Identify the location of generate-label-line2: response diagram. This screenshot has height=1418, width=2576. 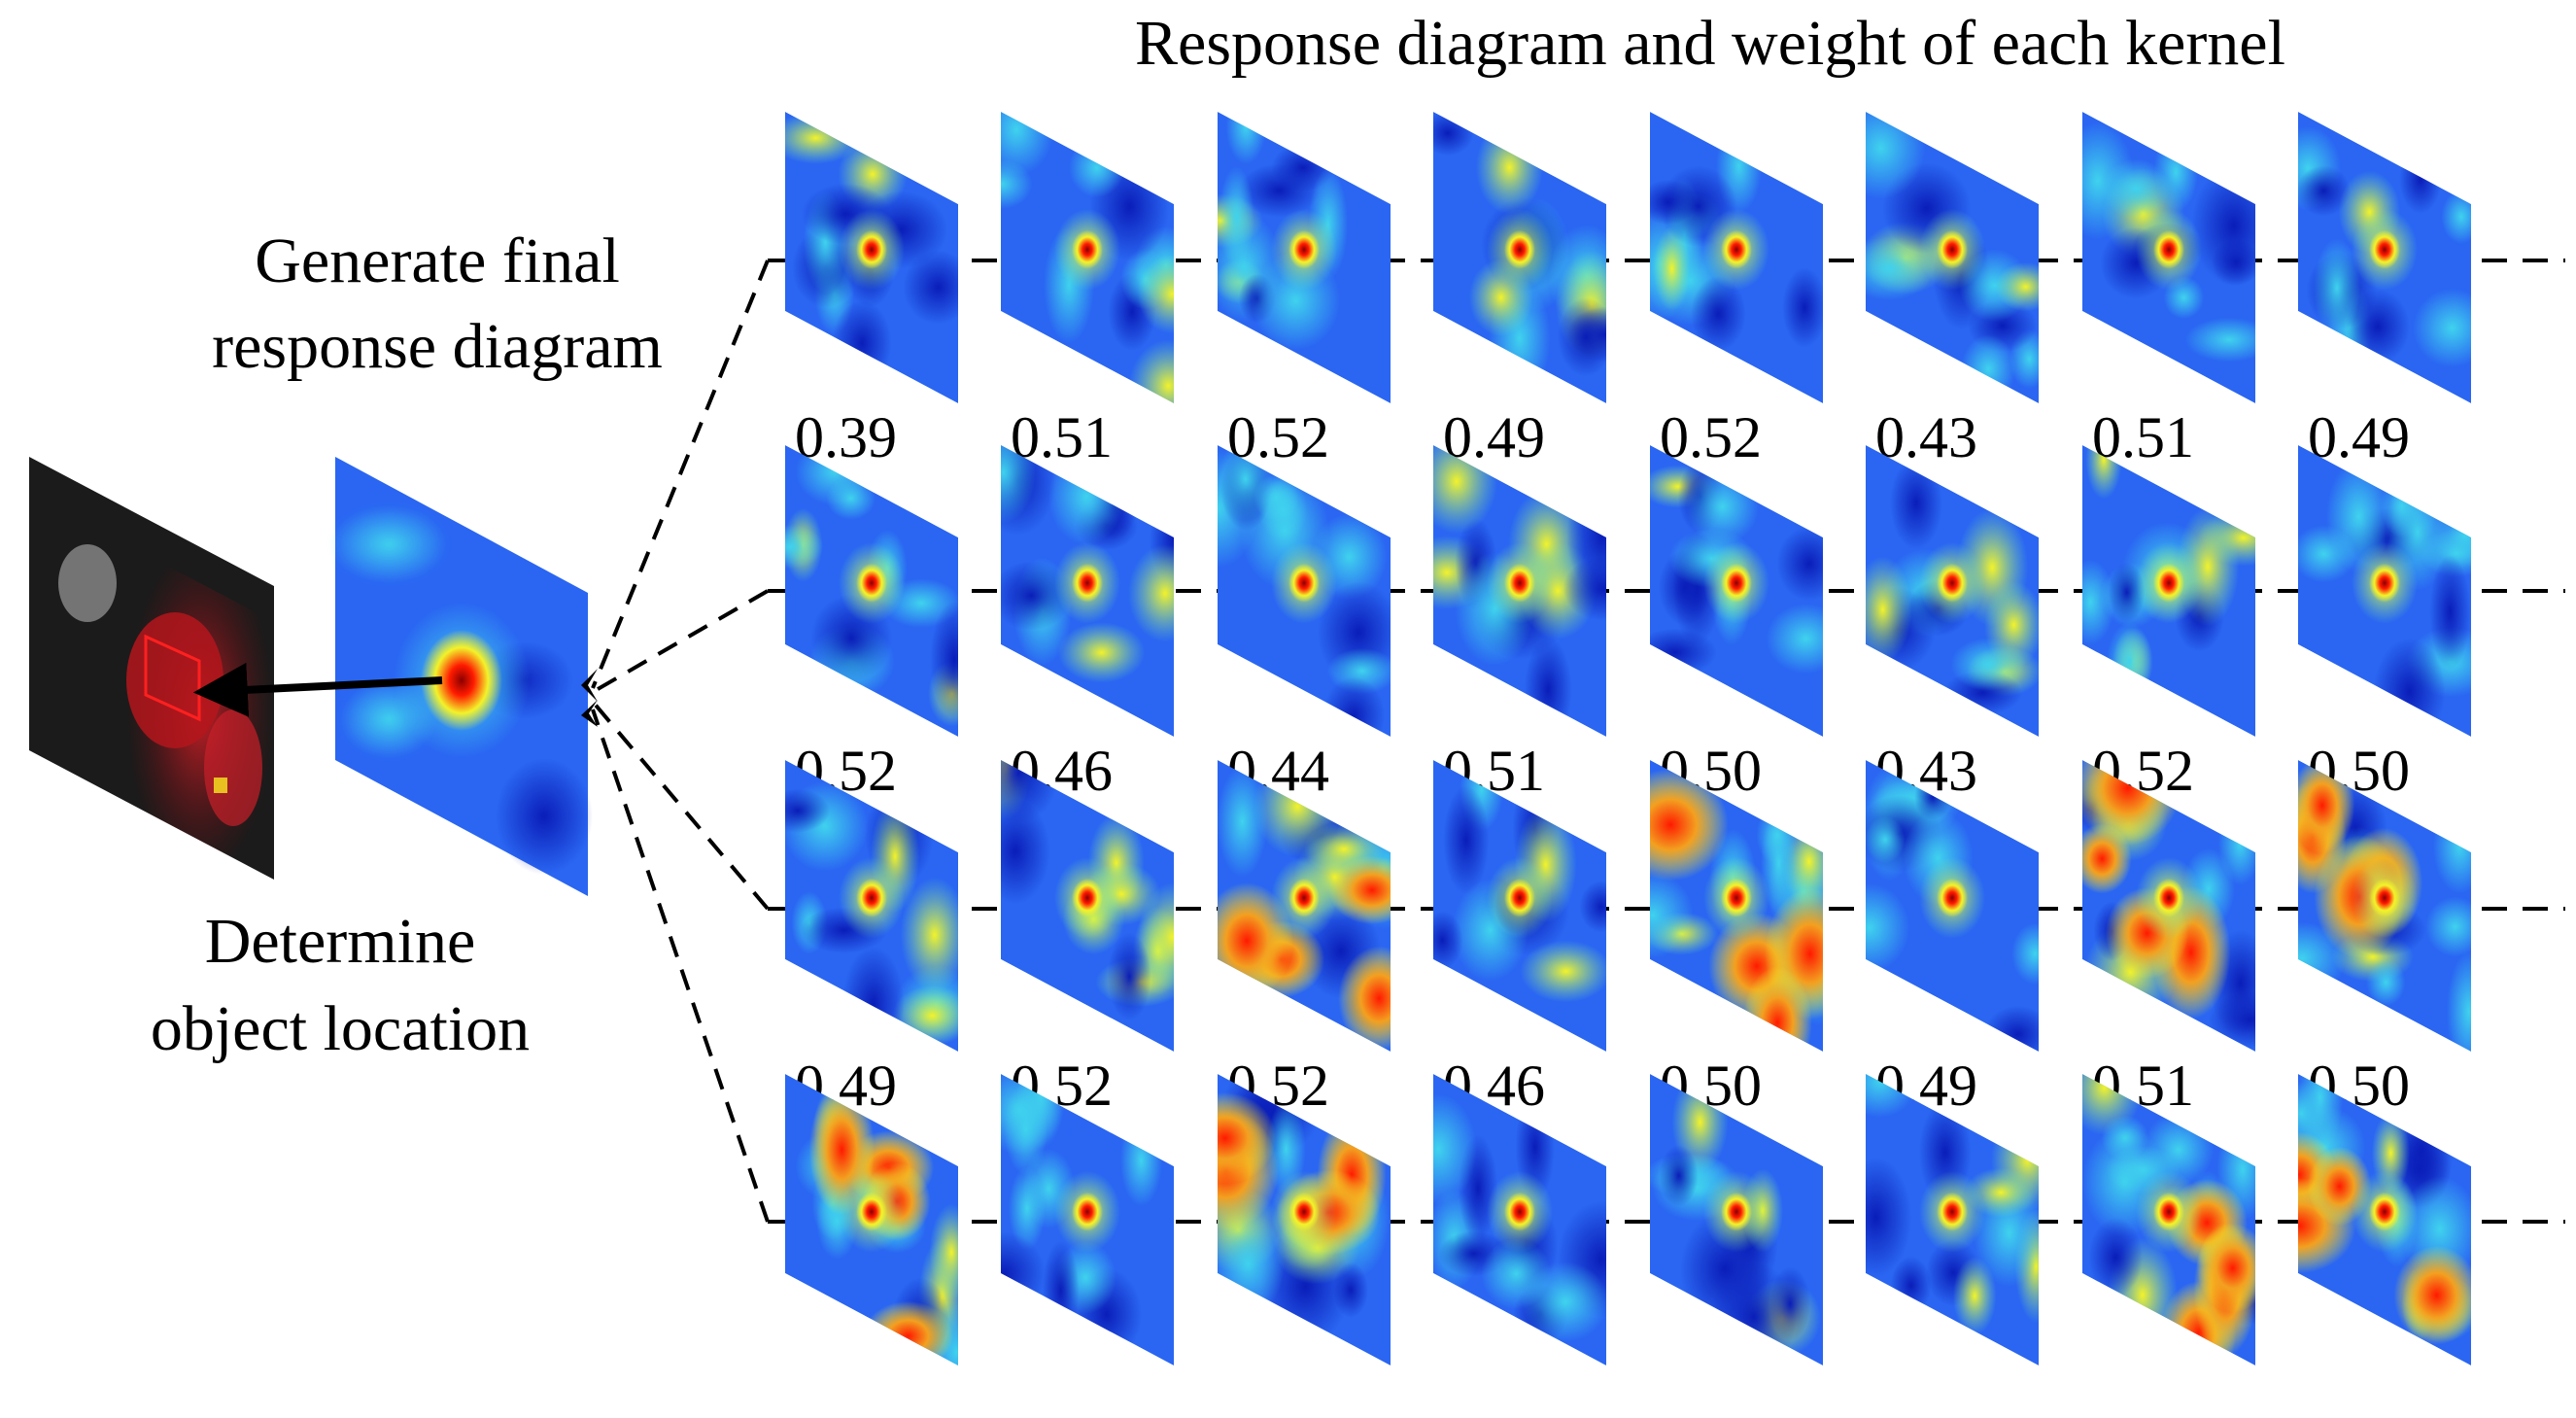
(438, 347).